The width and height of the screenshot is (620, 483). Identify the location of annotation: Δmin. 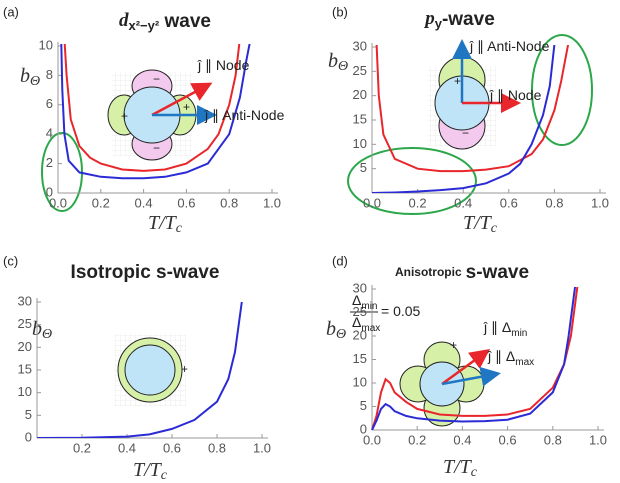
(364, 302).